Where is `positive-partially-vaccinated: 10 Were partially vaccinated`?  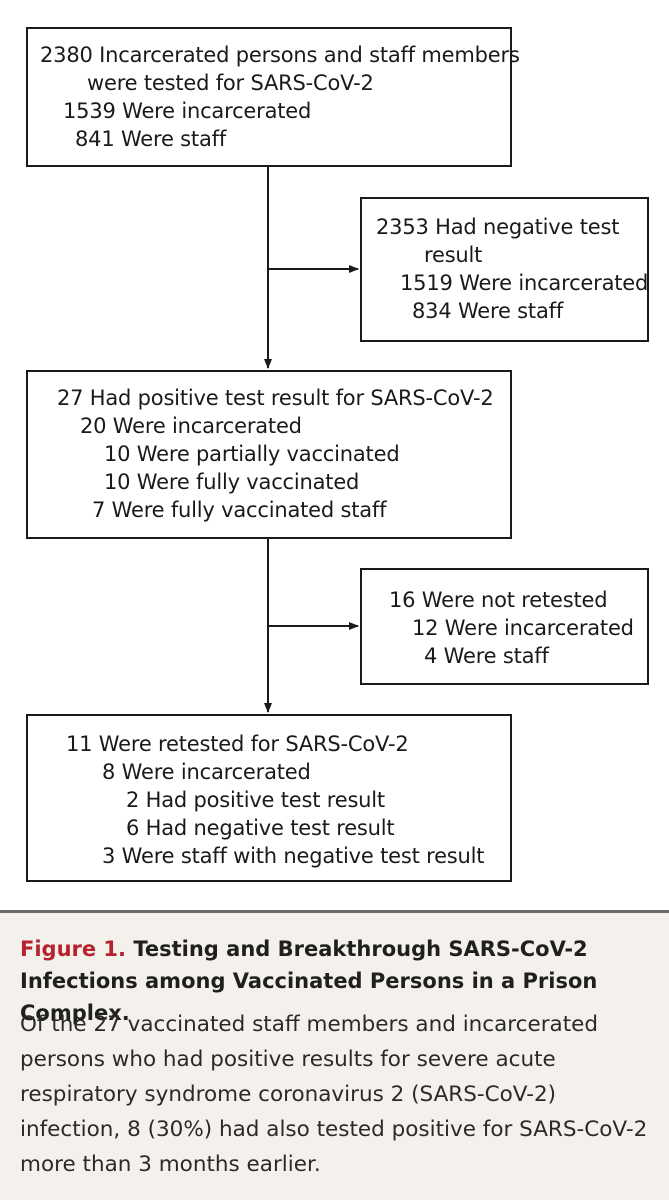
positive-partially-vaccinated: 10 Were partially vaccinated is located at coordinates (252, 454).